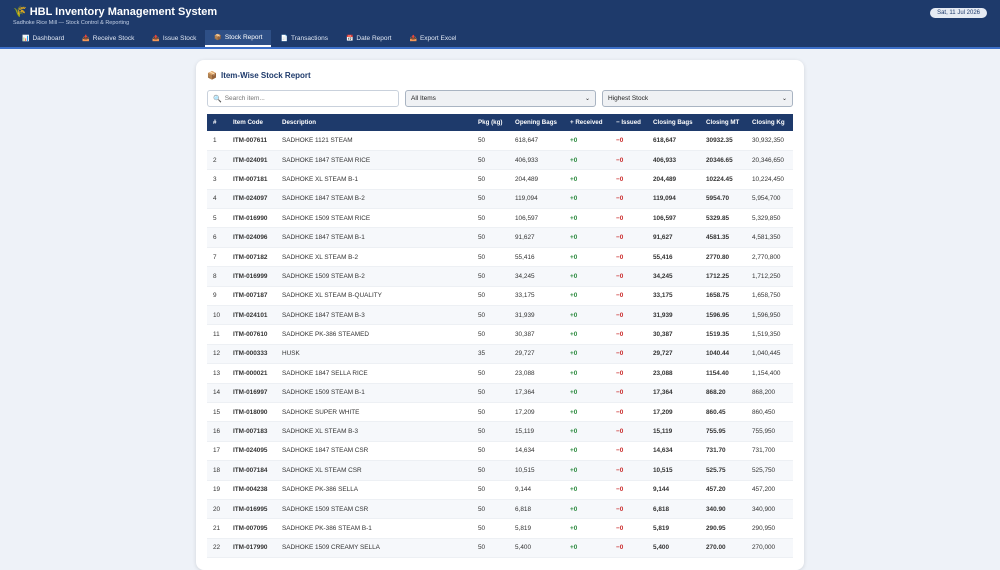 Image resolution: width=1000 pixels, height=570 pixels. What do you see at coordinates (723, 179) in the screenshot?
I see `col-closing-mt-cell: 10224.45` at bounding box center [723, 179].